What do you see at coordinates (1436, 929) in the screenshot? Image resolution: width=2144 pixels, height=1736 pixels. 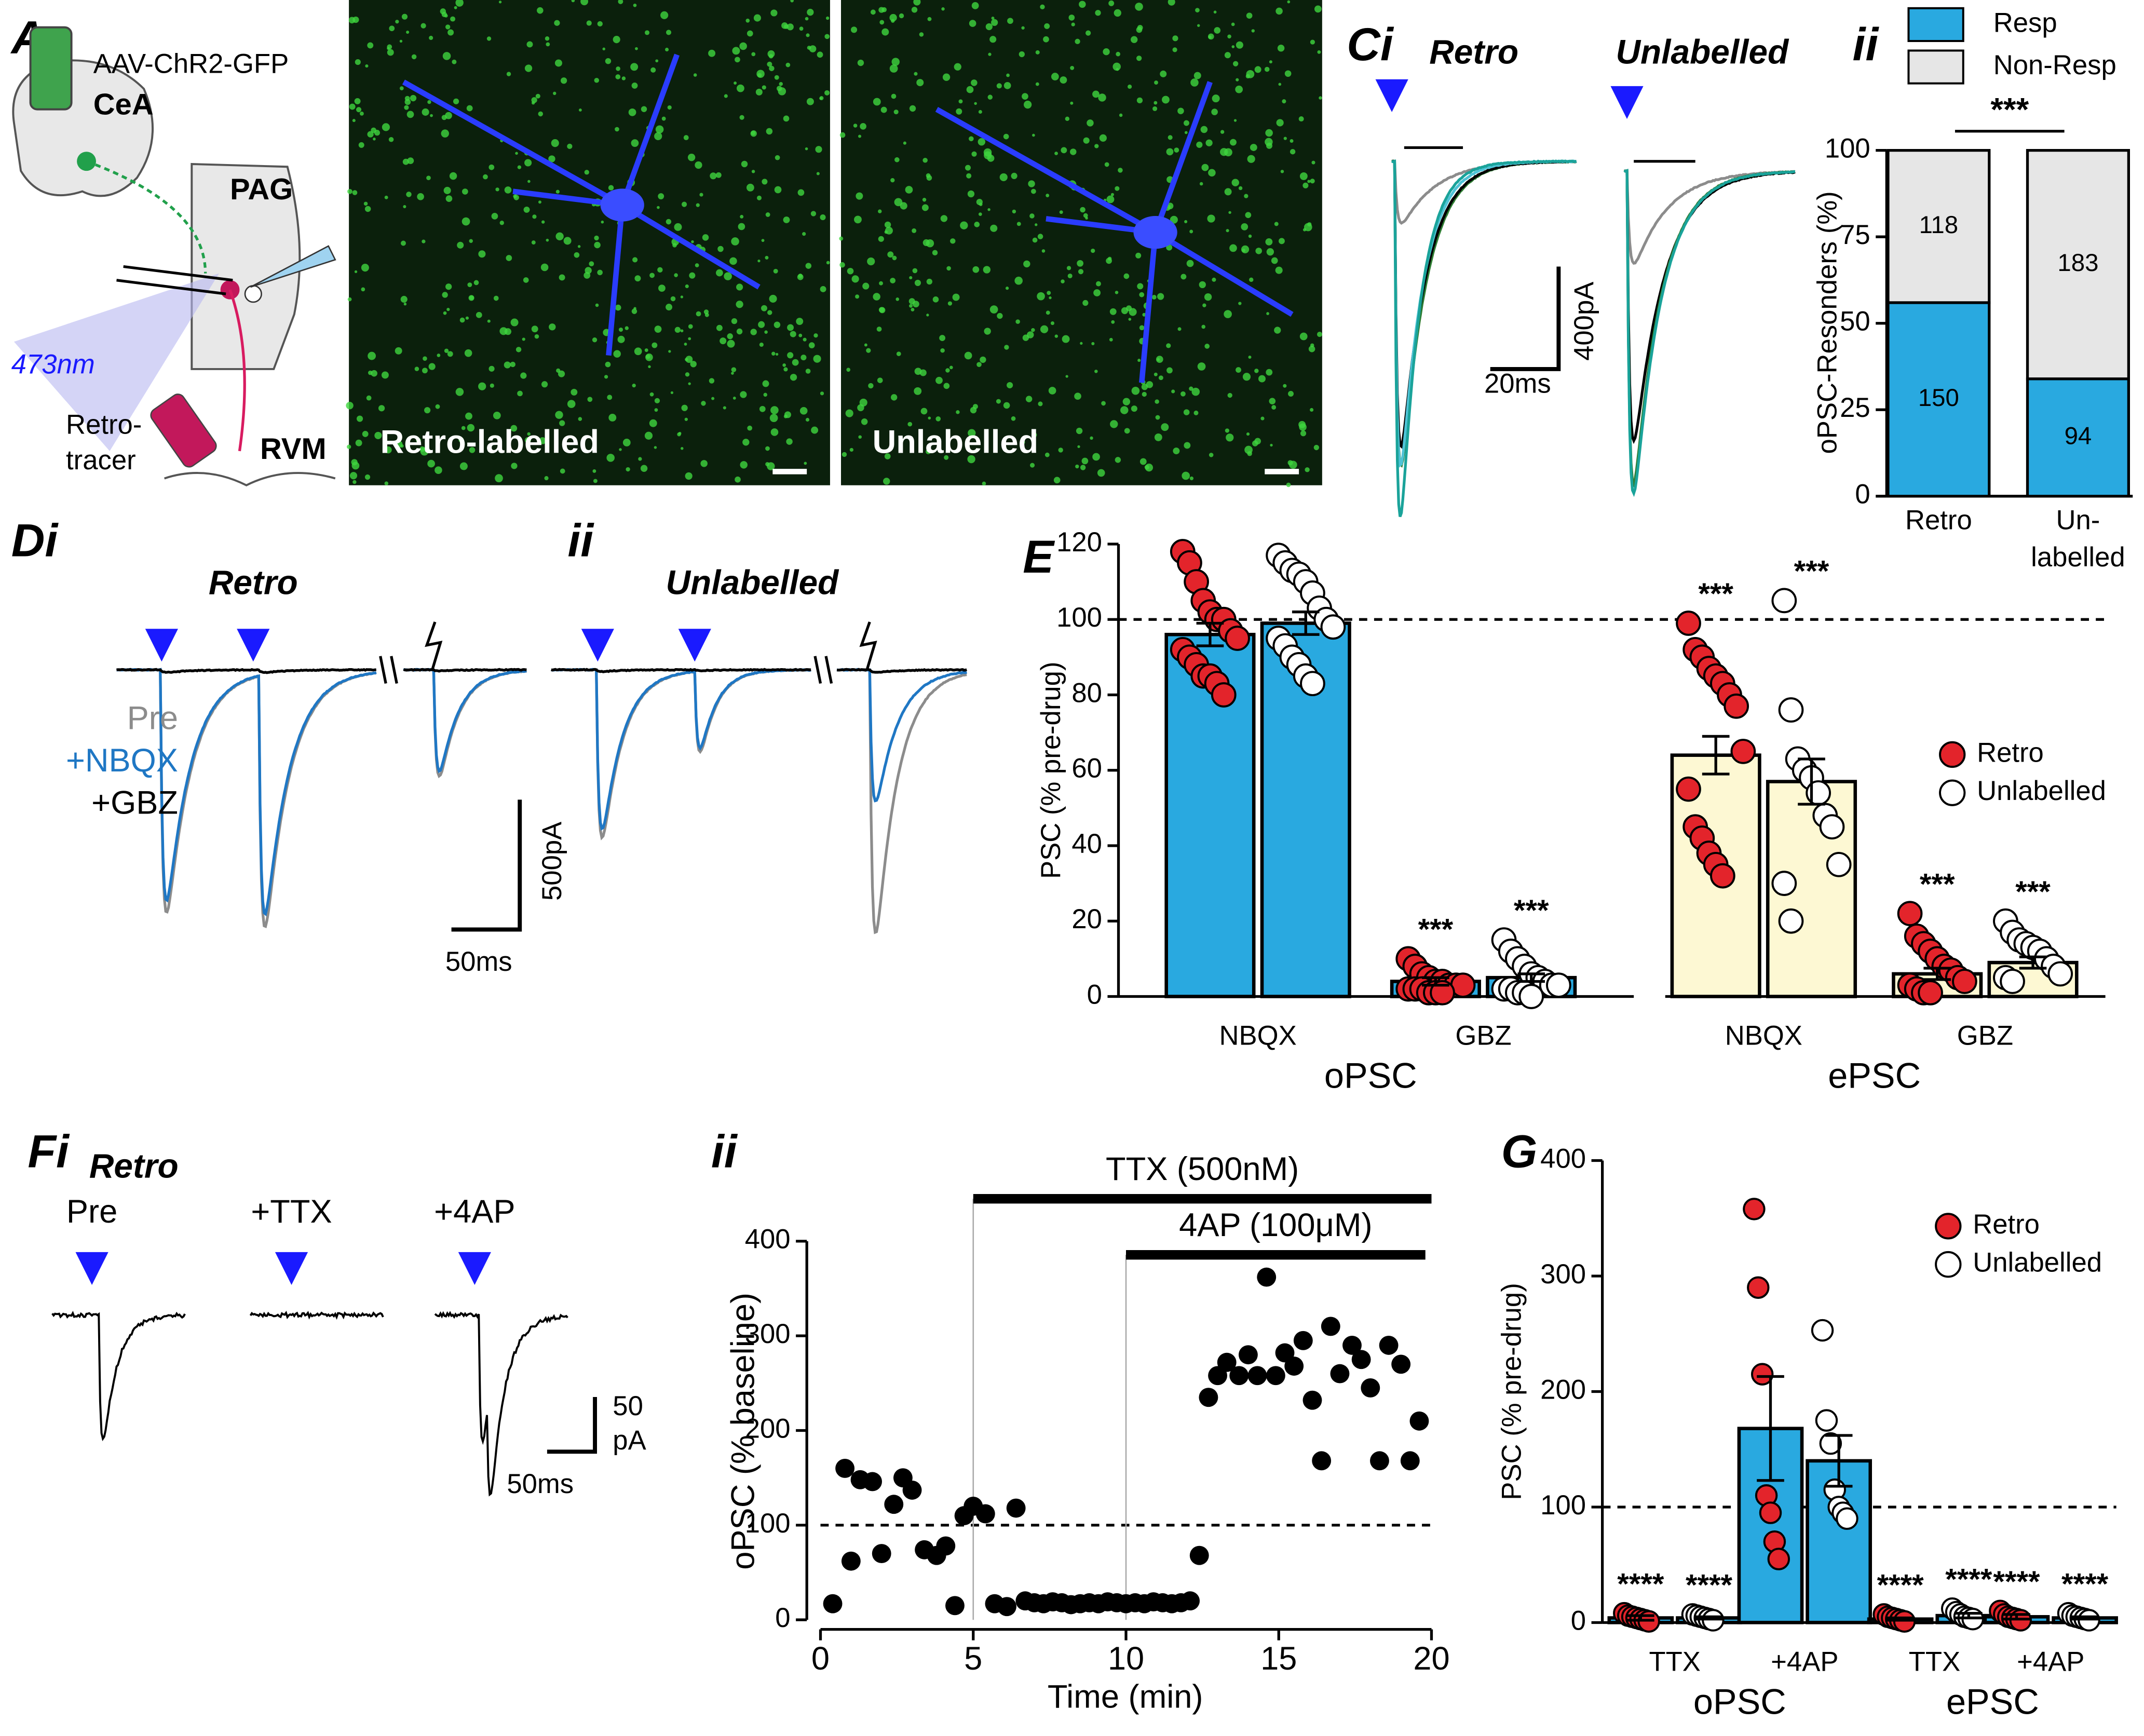 I see `significance: ***` at bounding box center [1436, 929].